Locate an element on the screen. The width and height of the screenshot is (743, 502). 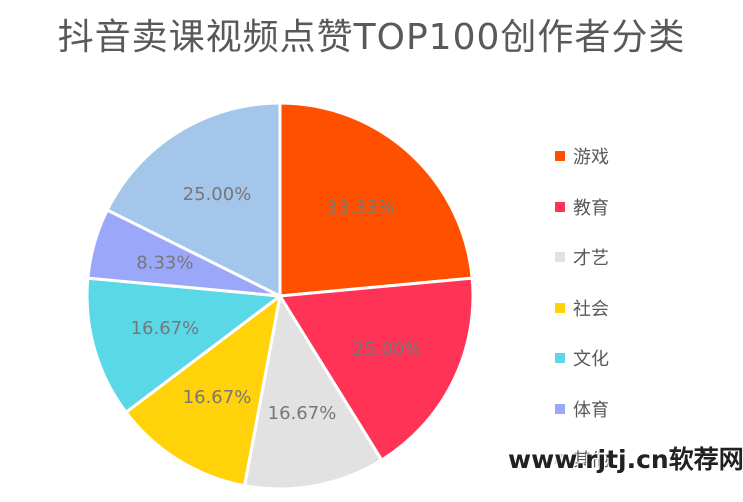
legend-label: 社会 is located at coordinates (591, 309).